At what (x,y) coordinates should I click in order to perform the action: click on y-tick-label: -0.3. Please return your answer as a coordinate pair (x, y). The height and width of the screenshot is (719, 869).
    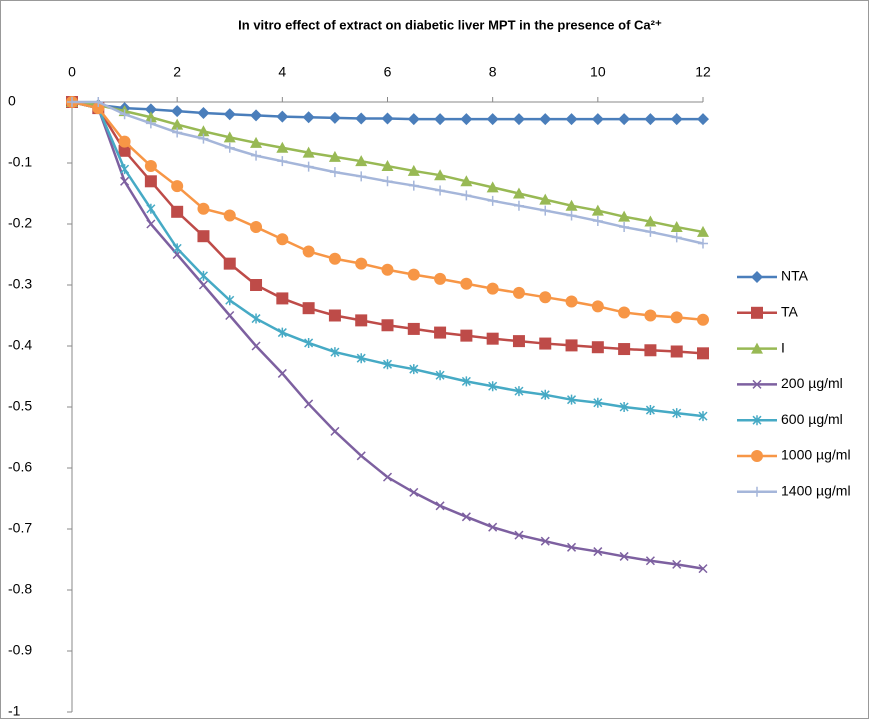
    Looking at the image, I should click on (20, 284).